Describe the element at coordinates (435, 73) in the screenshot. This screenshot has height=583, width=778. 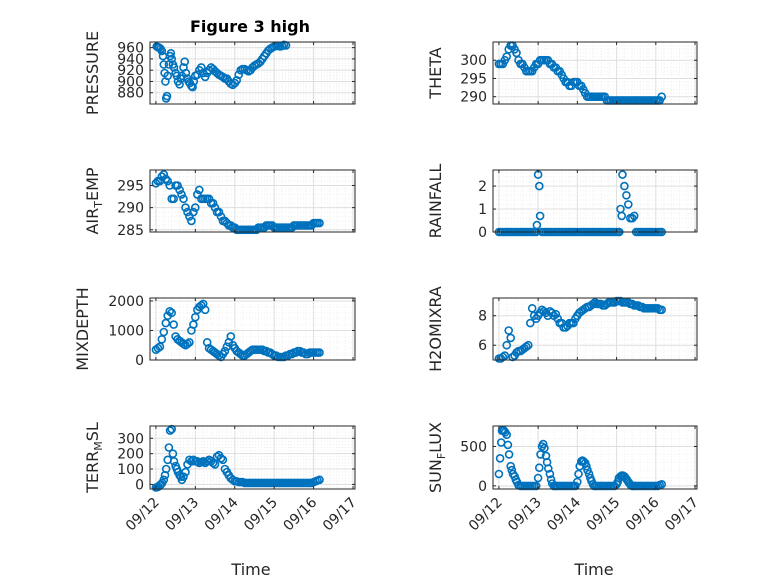
I see `y-axis-label: THETA` at that location.